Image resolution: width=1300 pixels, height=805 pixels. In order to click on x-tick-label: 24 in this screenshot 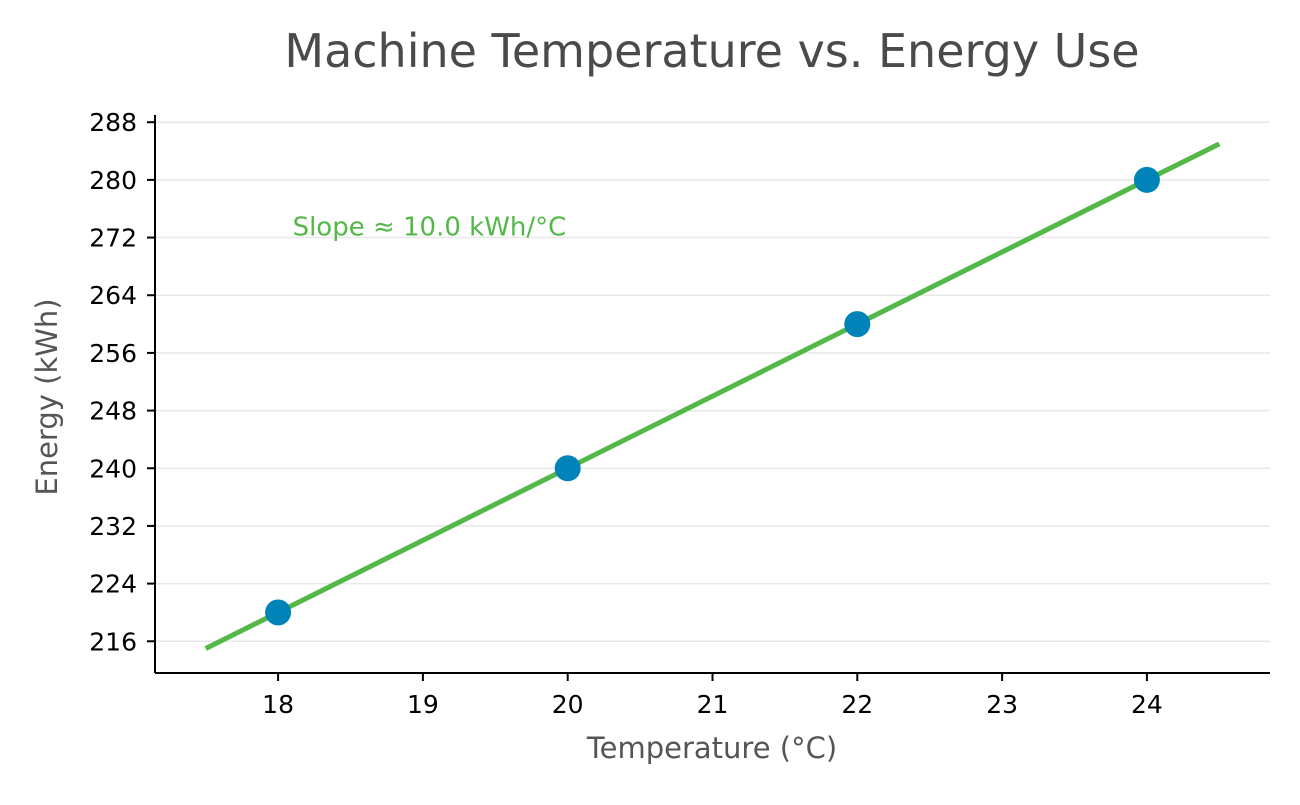, I will do `click(1147, 704)`.